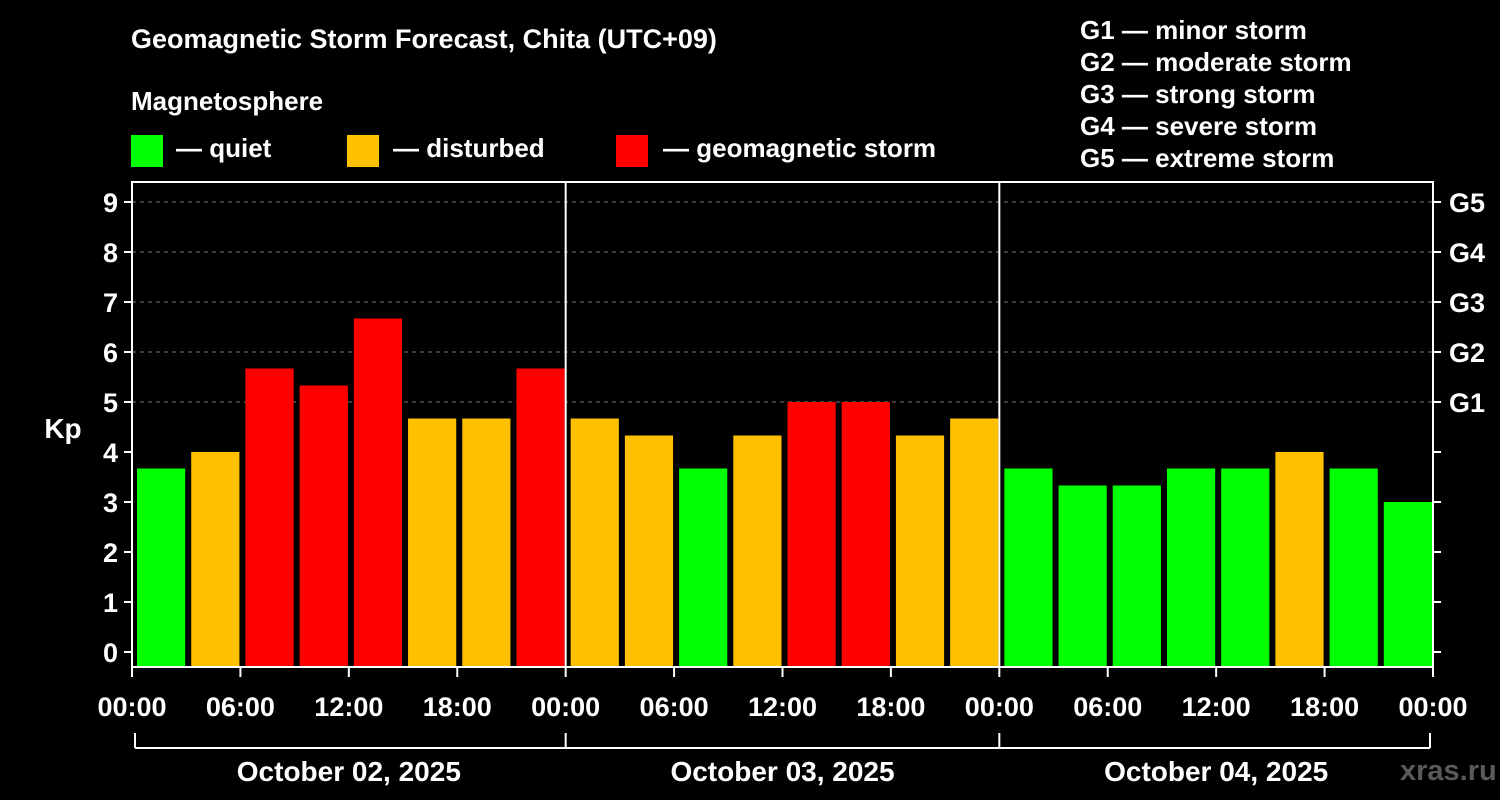  Describe the element at coordinates (147, 151) in the screenshot. I see `legend-swatch-quiet` at that location.